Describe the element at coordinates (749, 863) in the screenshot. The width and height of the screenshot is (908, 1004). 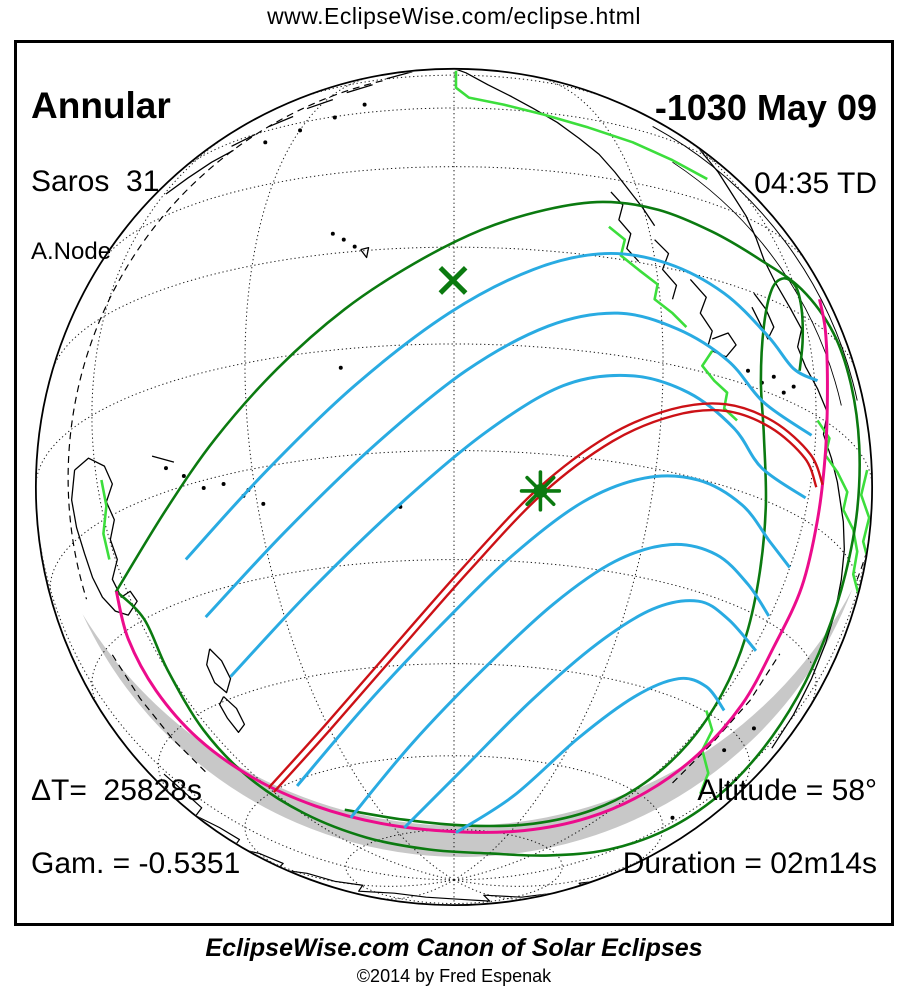
I see `duration-label: Duration = 02m14s` at that location.